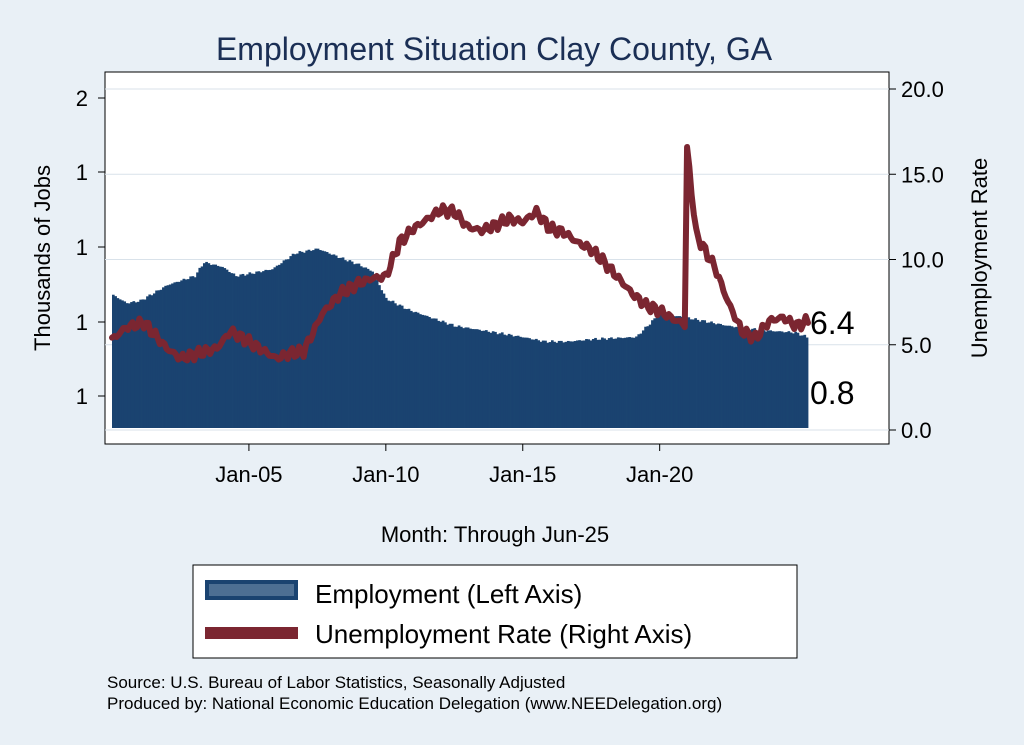  What do you see at coordinates (922, 89) in the screenshot?
I see `y-right-tick-label: 20.0` at bounding box center [922, 89].